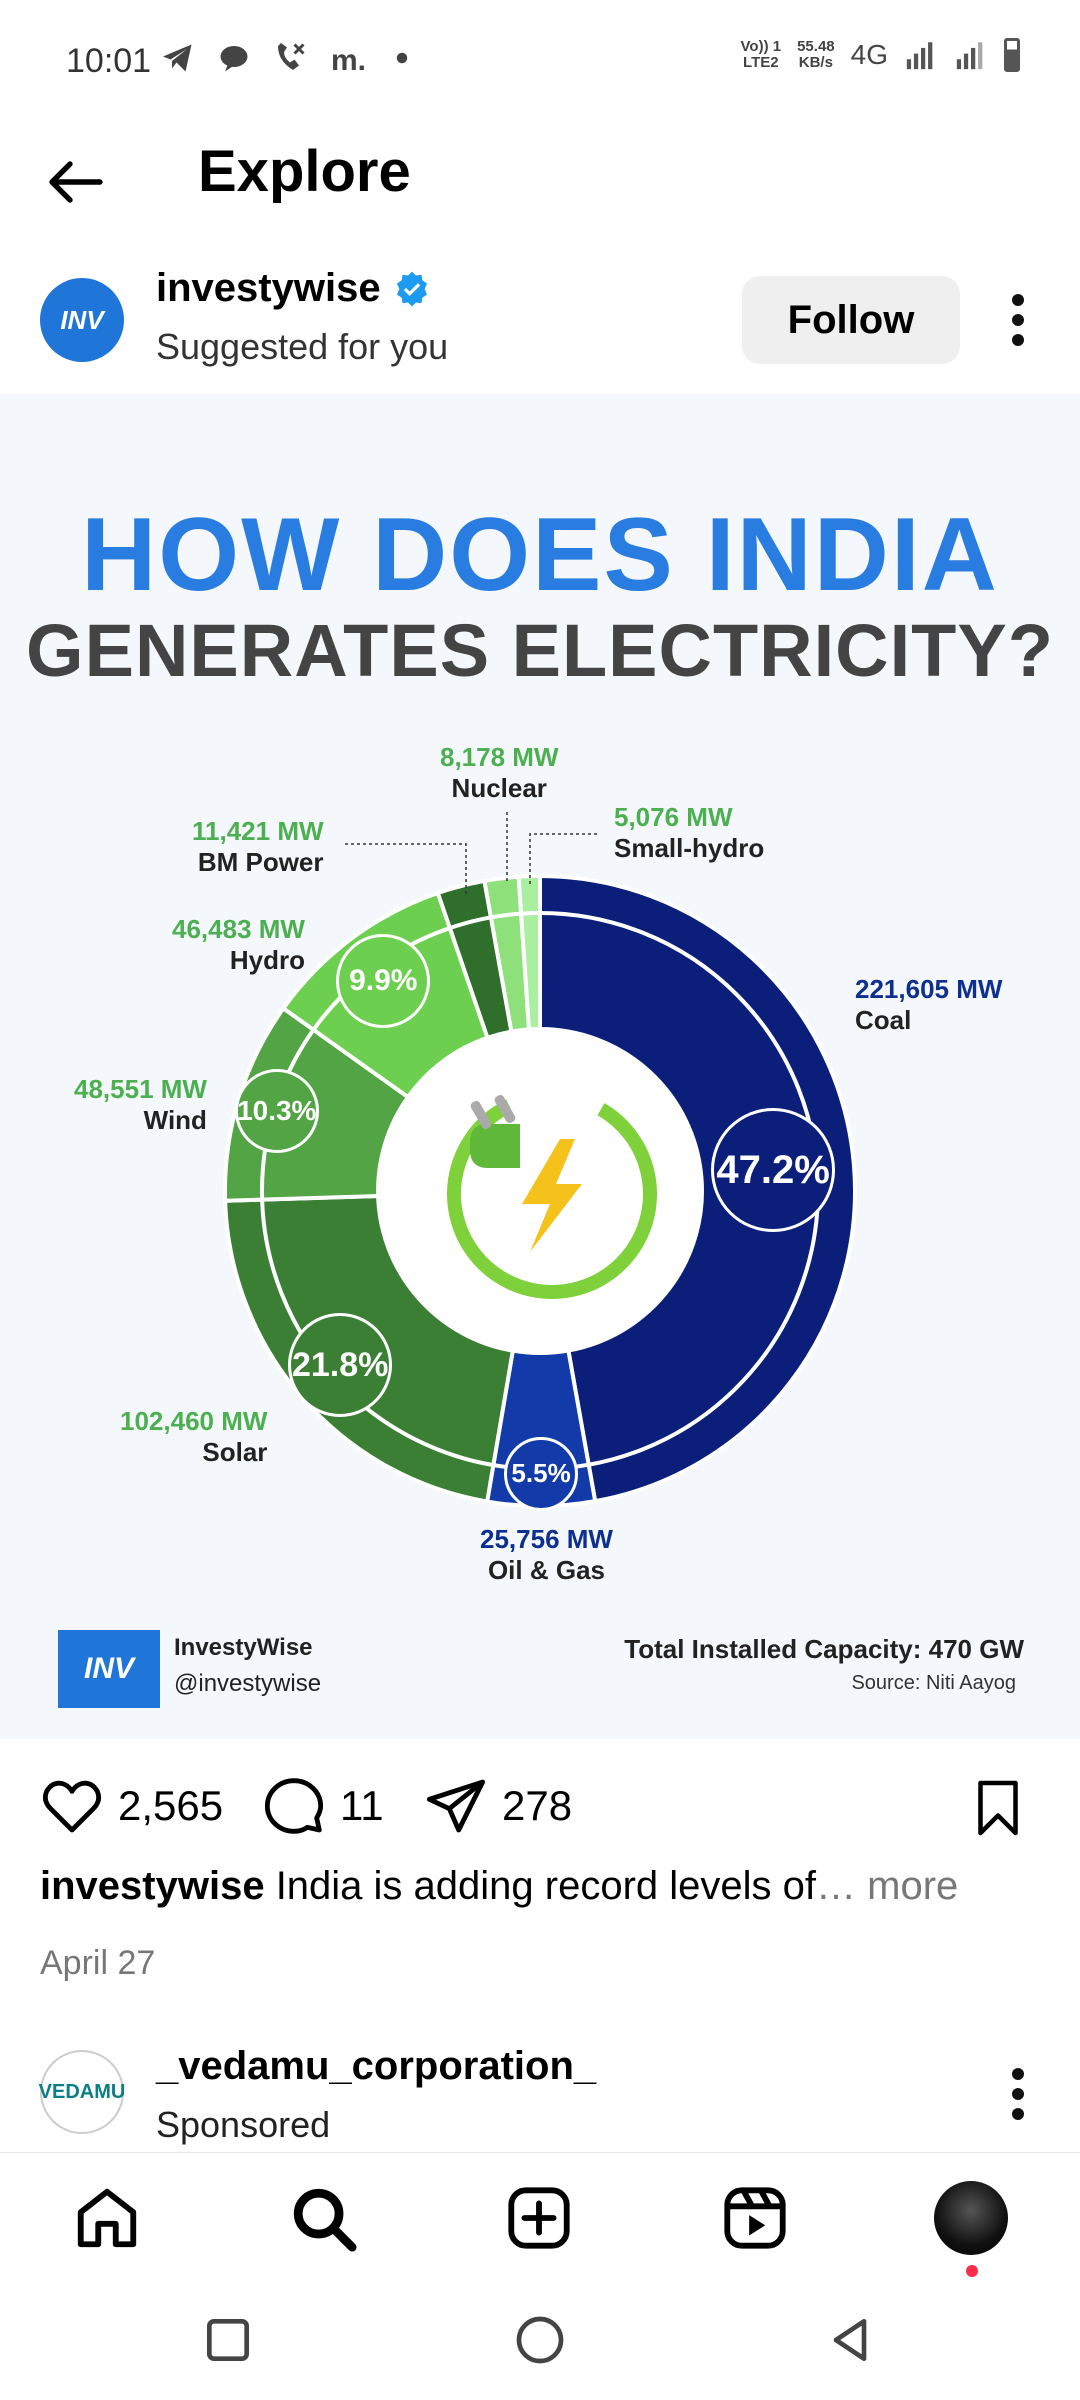  I want to click on label-bm-power: 11,421 MW BM Power, so click(258, 847).